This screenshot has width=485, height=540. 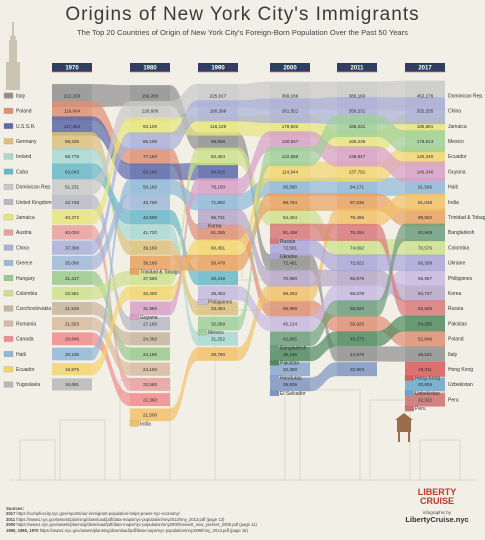 I want to click on value-label: 91,595, so click(x=425, y=187).